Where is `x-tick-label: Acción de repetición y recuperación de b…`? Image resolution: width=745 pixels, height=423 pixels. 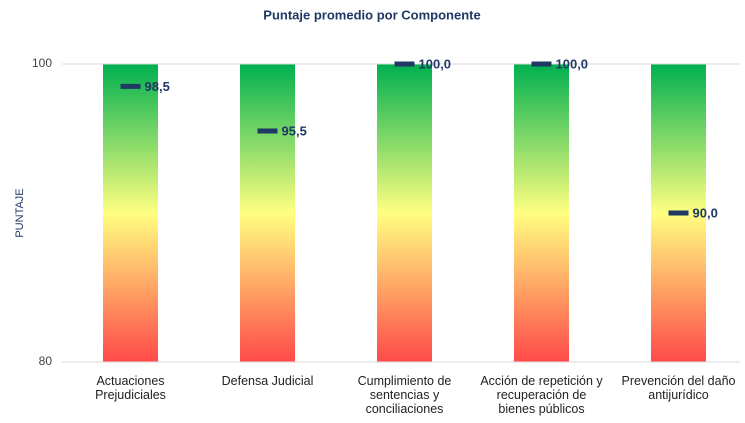 x-tick-label: Acción de repetición y recuperación de b… is located at coordinates (541, 395).